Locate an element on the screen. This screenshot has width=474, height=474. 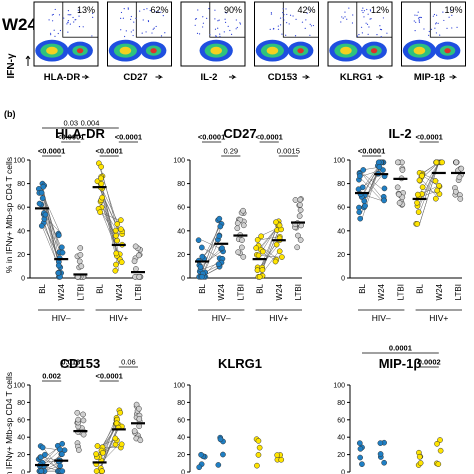
y-tick-label: 60 is located at coordinates (341, 420).